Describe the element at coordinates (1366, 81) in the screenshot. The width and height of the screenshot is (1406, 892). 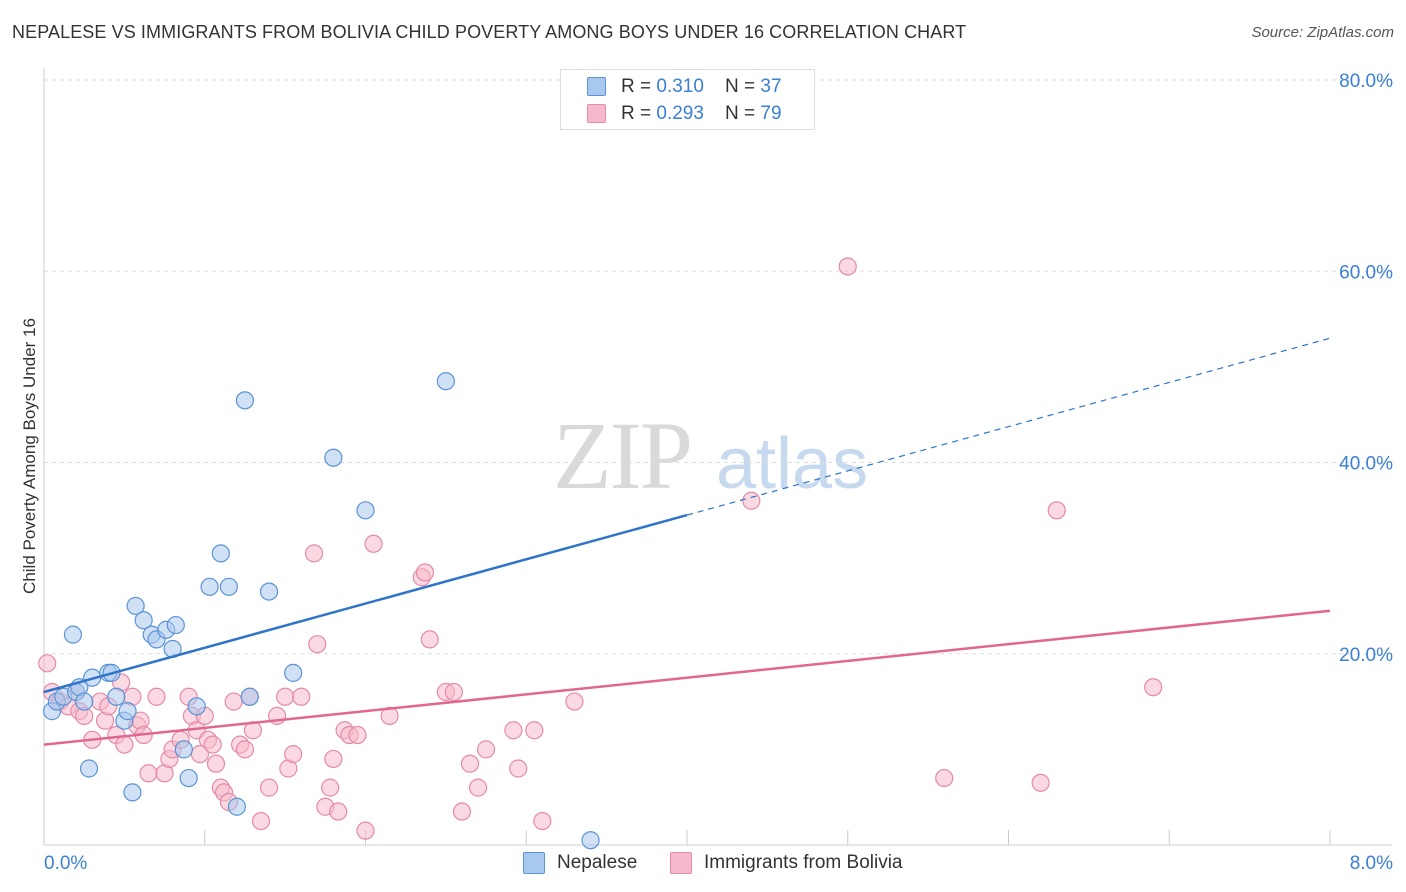
I see `y-tick-label: 80.0%` at that location.